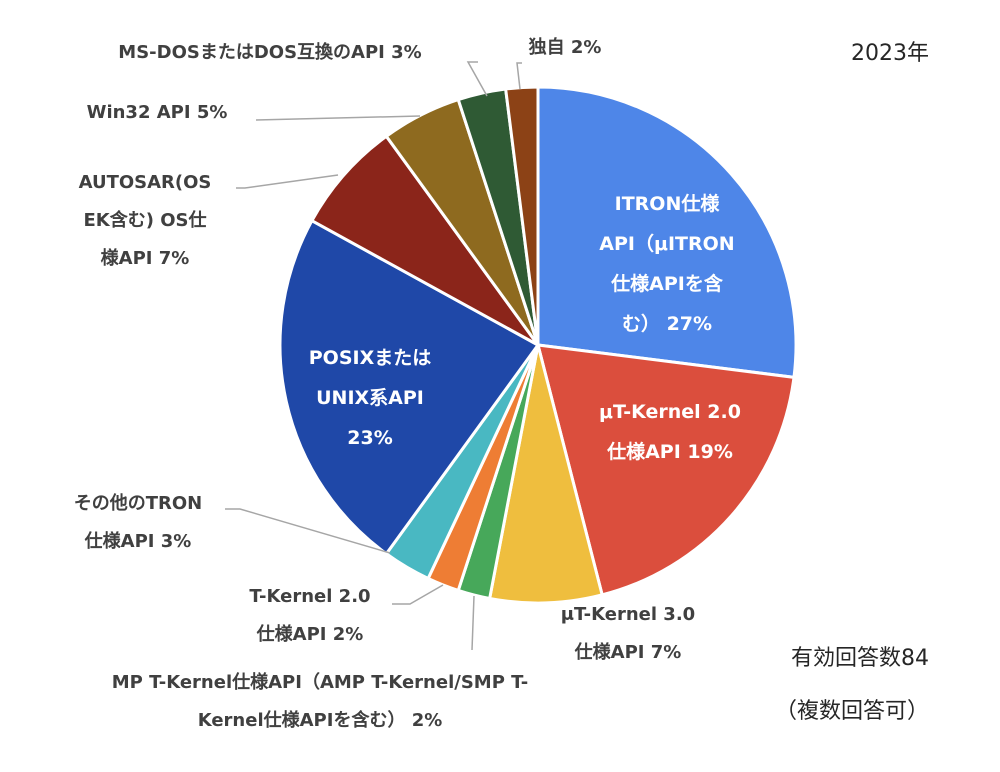 The height and width of the screenshot is (772, 1000). I want to click on slice-label-line: 仕様API 7%, so click(628, 652).